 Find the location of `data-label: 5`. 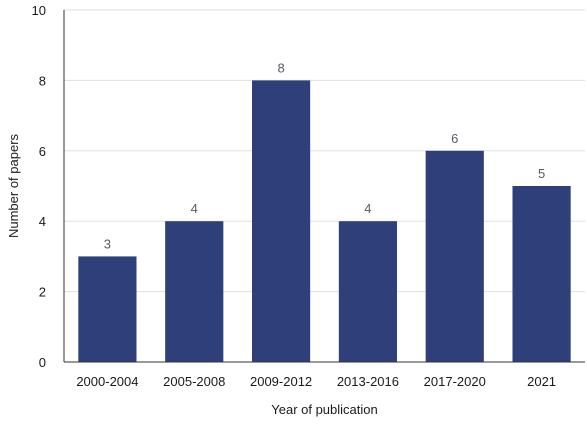

data-label: 5 is located at coordinates (541, 173).